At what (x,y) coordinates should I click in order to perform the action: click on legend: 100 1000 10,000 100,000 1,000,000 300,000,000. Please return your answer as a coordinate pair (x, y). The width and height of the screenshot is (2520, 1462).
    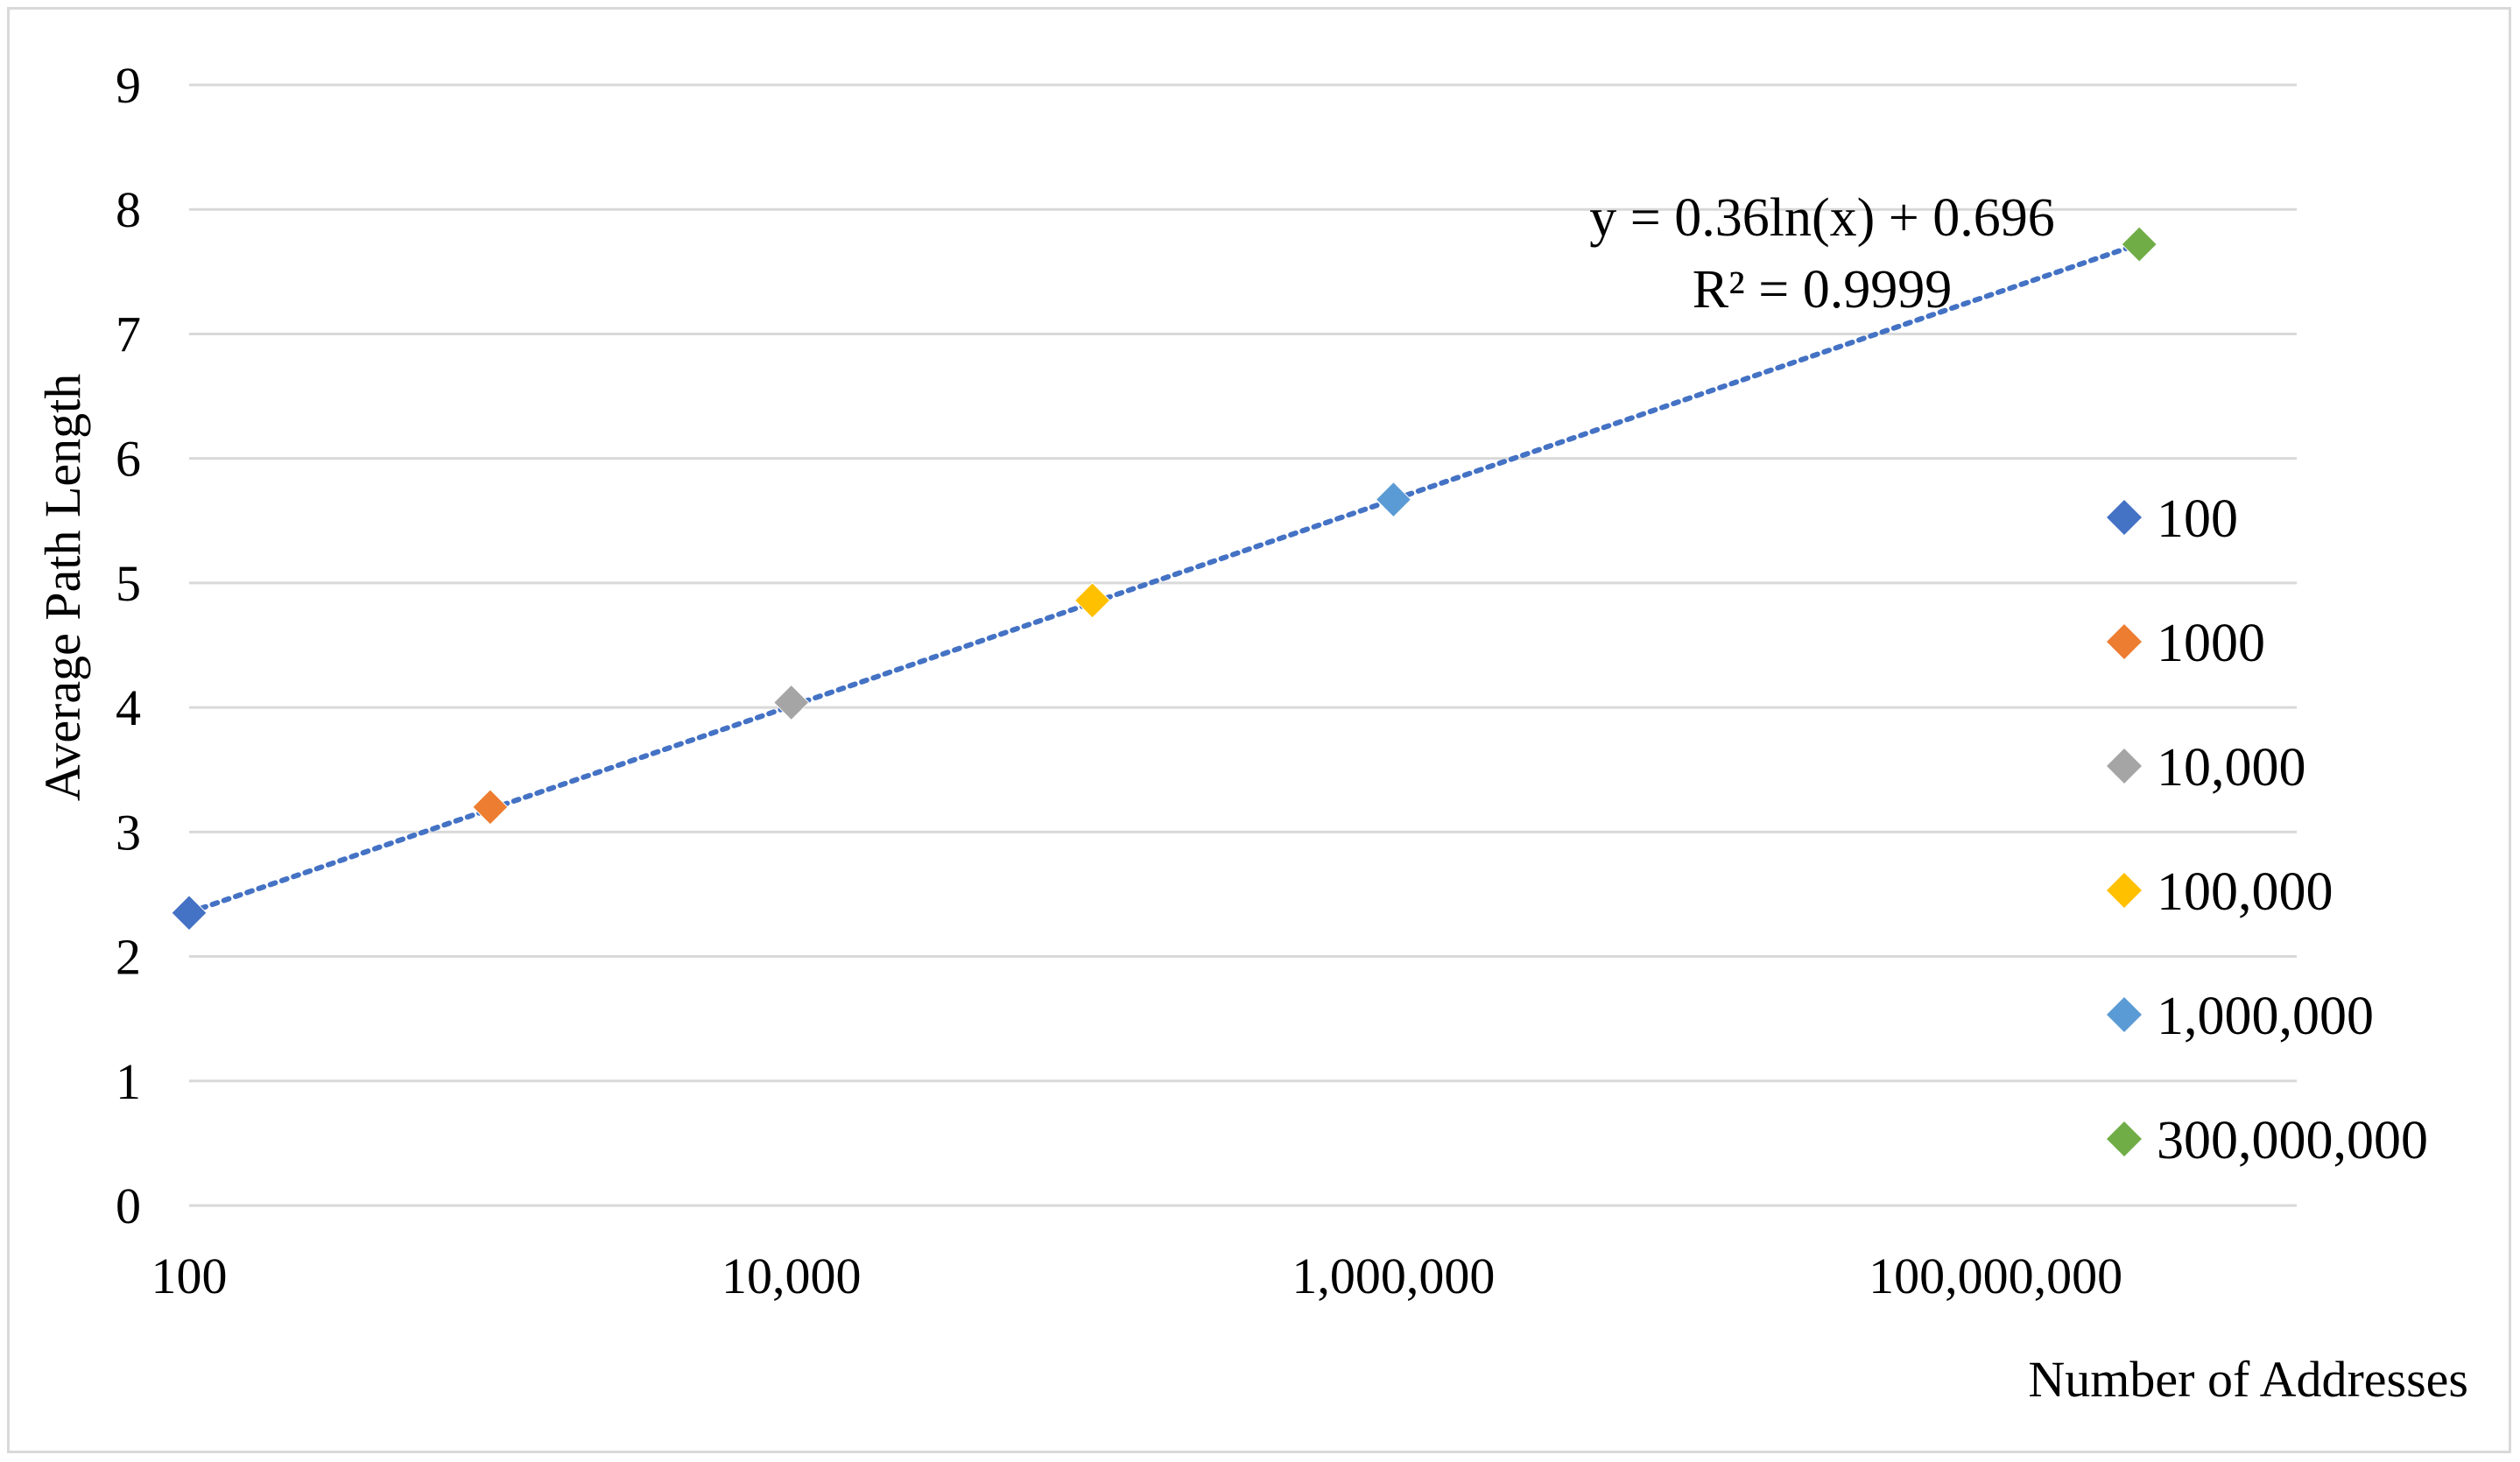
    Looking at the image, I should click on (2267, 830).